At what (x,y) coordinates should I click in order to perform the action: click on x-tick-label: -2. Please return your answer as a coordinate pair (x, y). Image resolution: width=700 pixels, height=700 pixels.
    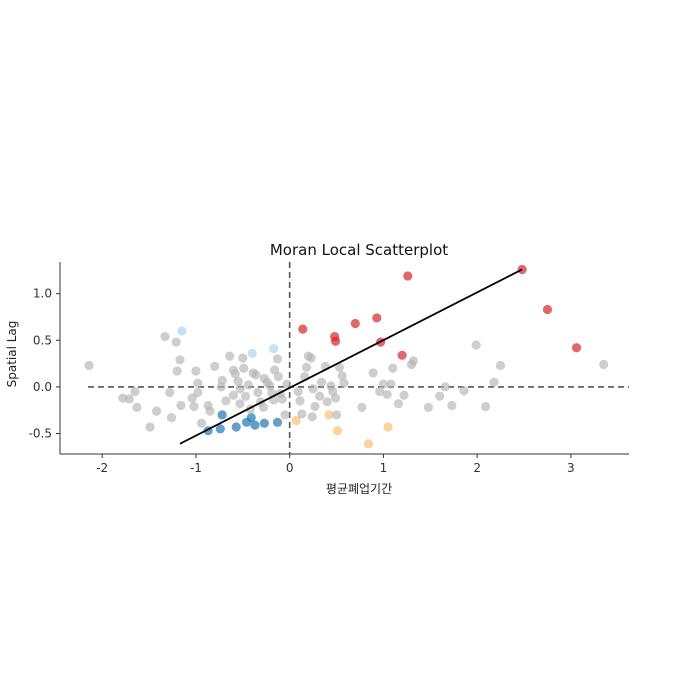
    Looking at the image, I should click on (102, 468).